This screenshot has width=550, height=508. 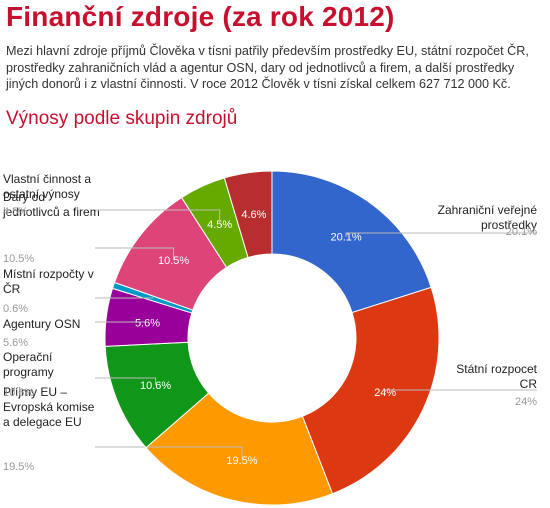 What do you see at coordinates (147, 323) in the screenshot?
I see `slice-pct-label: 5.6%` at bounding box center [147, 323].